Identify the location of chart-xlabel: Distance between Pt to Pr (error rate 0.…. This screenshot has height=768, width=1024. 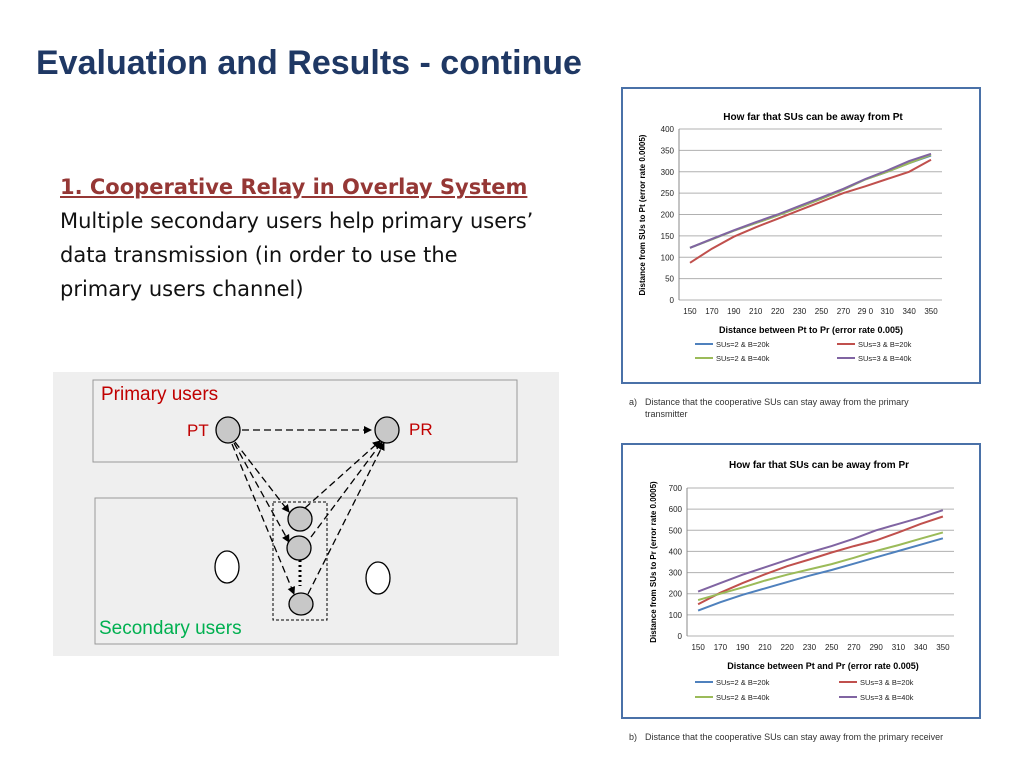
(811, 330).